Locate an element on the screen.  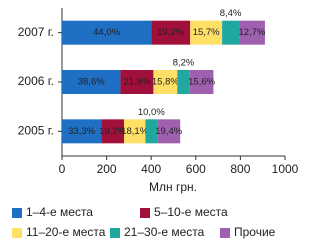
legend-label: 21–30-е места is located at coordinates (164, 232).